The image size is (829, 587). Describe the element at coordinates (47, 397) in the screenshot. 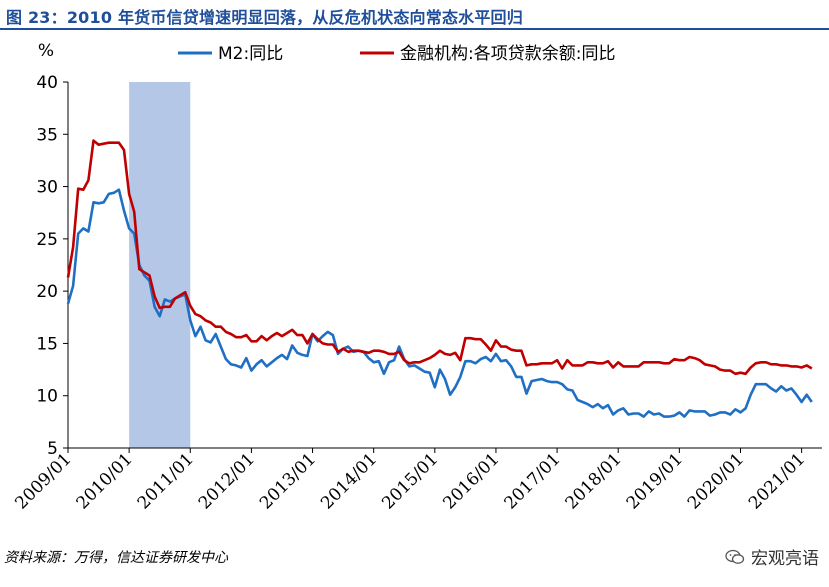

I see `y-tick-label: 10` at that location.